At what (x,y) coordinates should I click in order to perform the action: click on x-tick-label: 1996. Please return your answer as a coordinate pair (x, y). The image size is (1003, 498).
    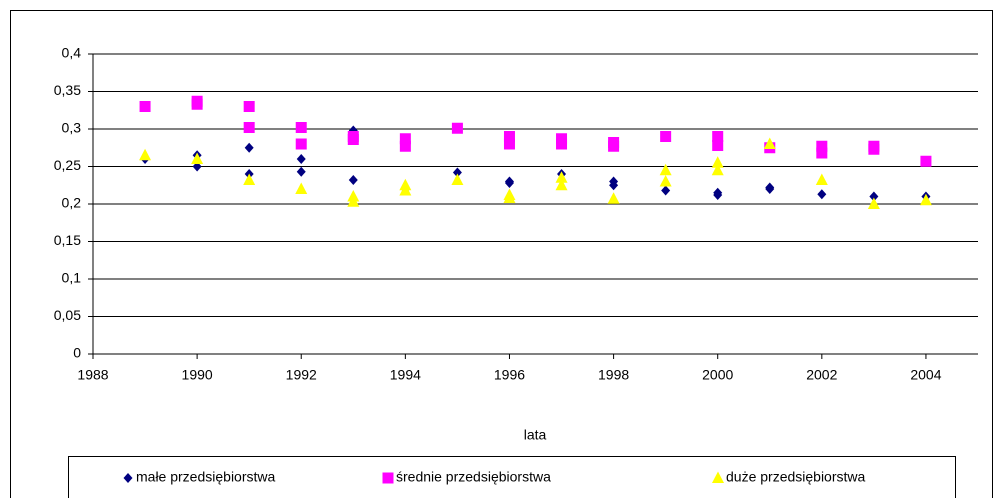
    Looking at the image, I should click on (509, 375).